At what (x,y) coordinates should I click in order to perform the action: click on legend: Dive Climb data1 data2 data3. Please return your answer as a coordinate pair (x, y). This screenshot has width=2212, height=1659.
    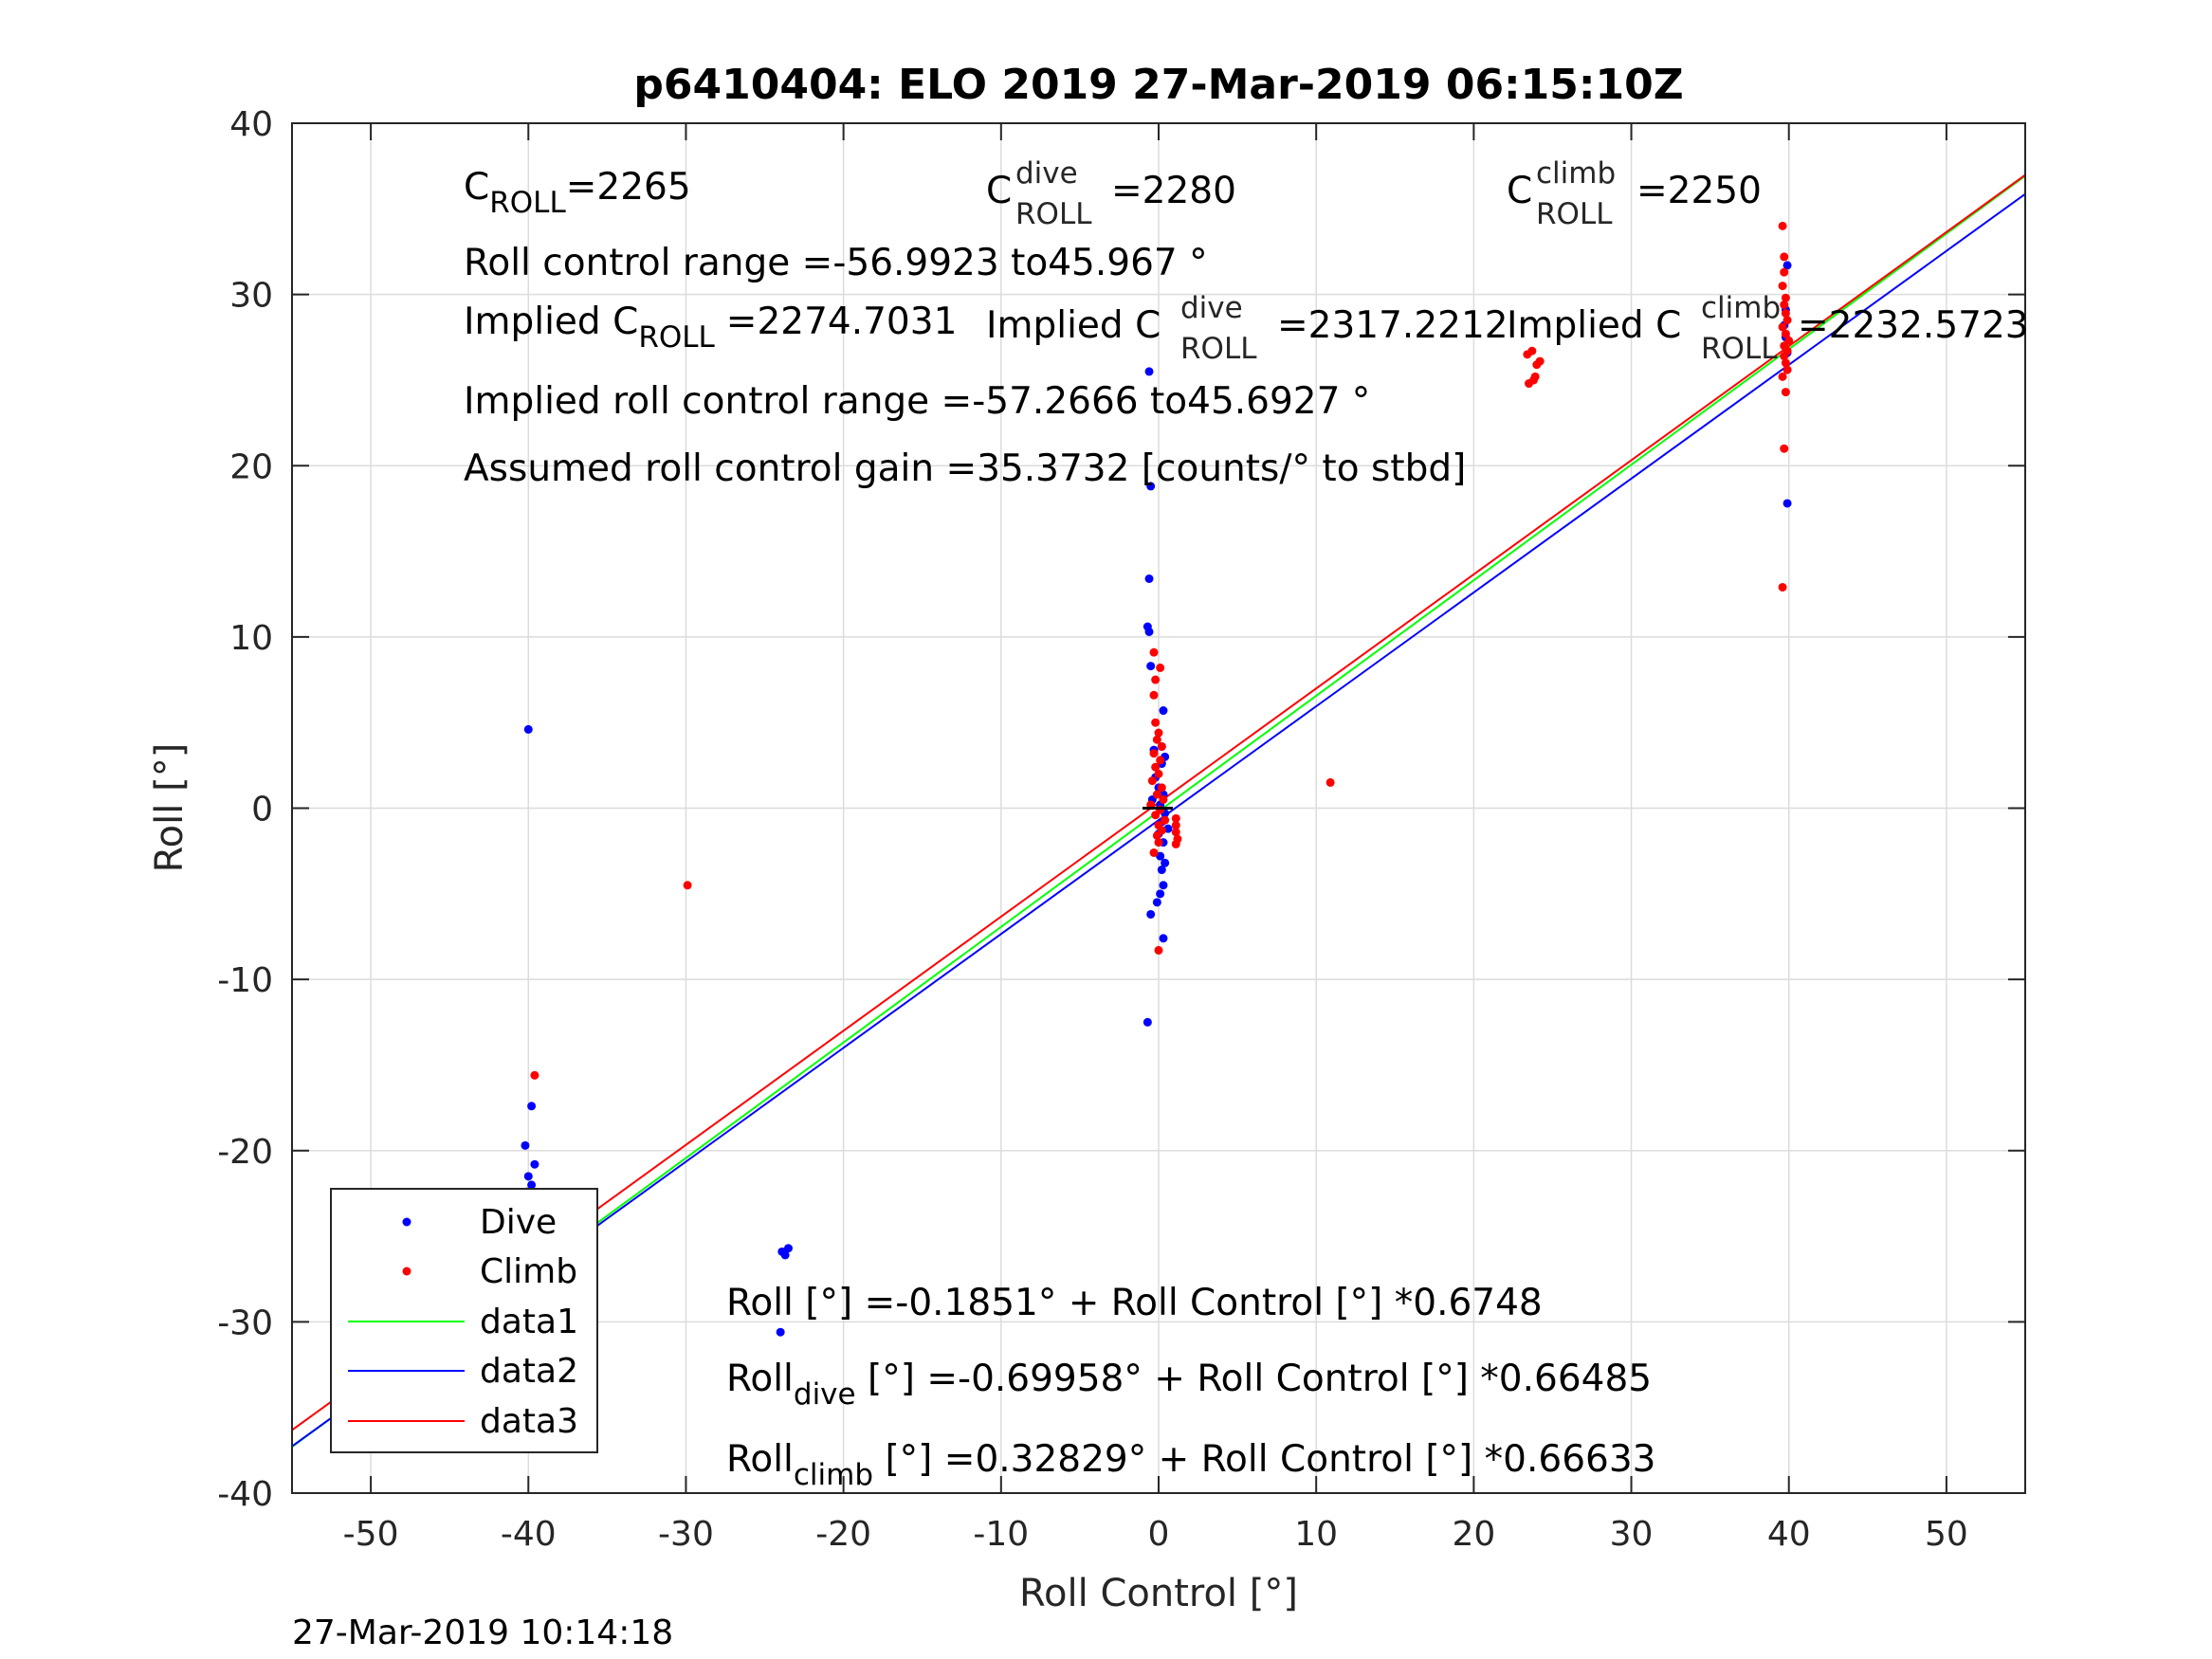
    Looking at the image, I should click on (464, 1320).